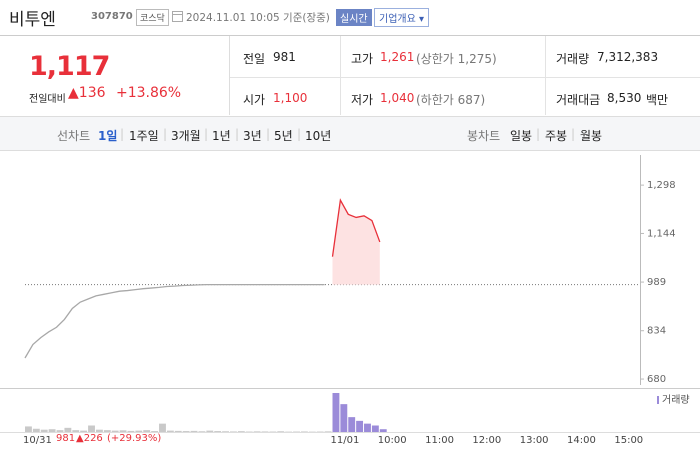  I want to click on change-value: 136, so click(92, 93).